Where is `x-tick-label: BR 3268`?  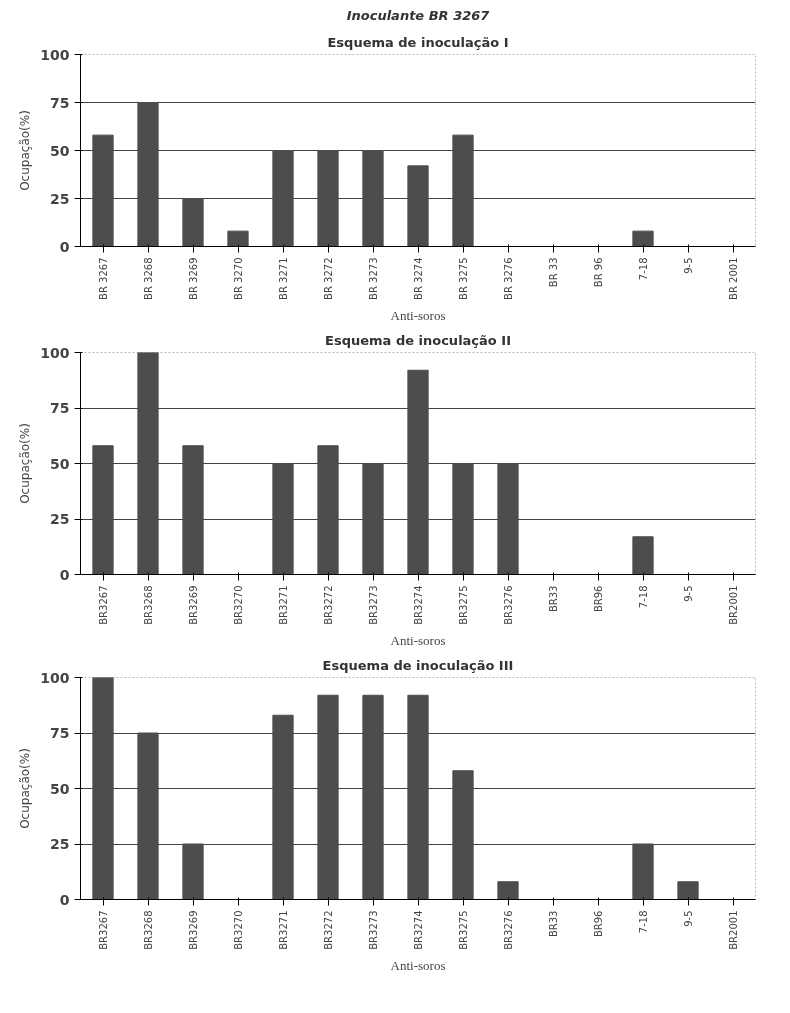 x-tick-label: BR 3268 is located at coordinates (148, 278).